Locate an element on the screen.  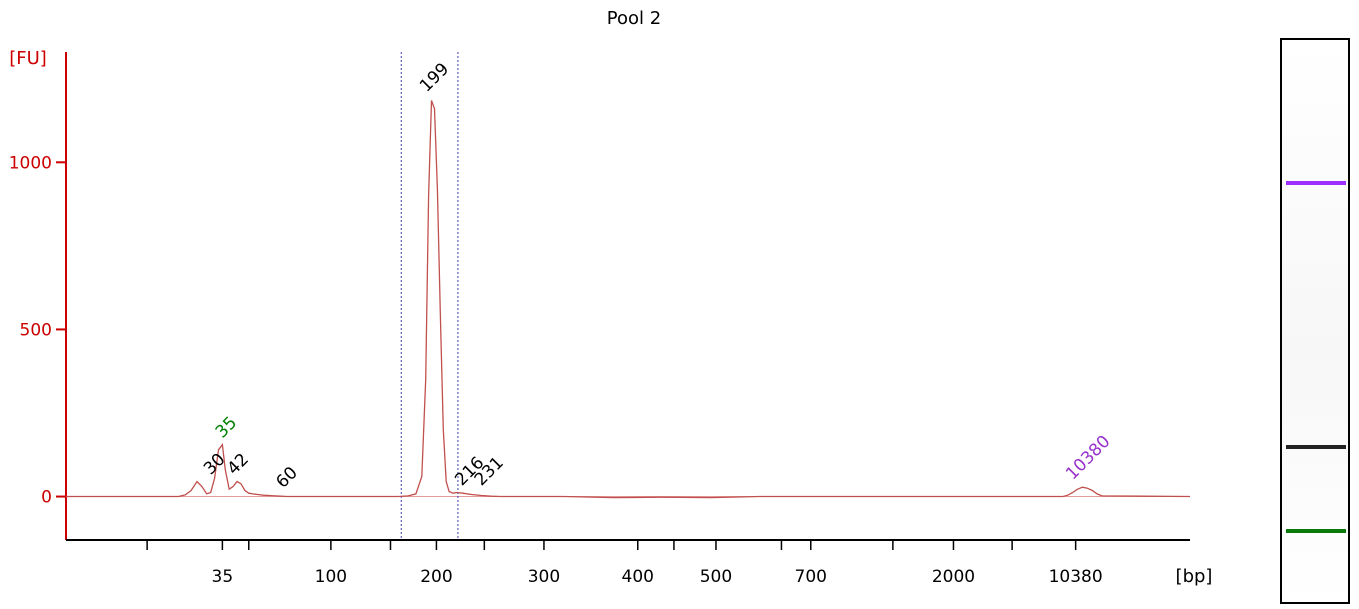
y-tick-label: 500 is located at coordinates (36, 330).